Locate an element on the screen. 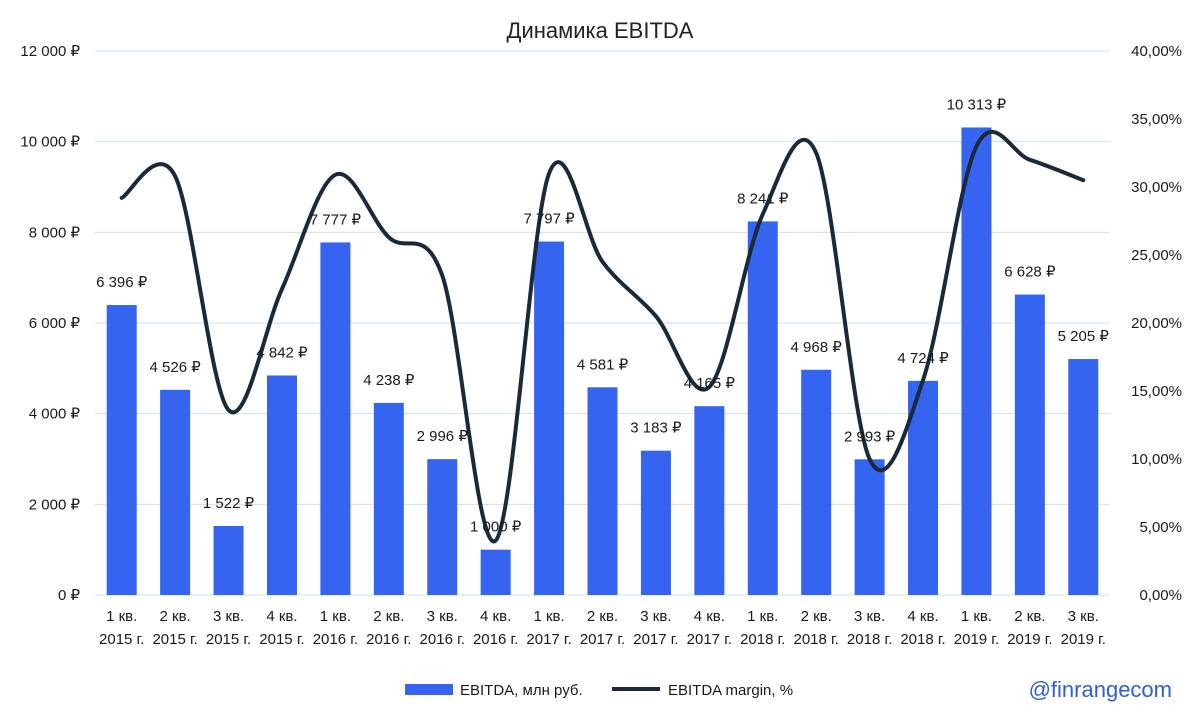 Image resolution: width=1200 pixels, height=722 pixels. y-right-tick-label: 25,00% is located at coordinates (1156, 255).